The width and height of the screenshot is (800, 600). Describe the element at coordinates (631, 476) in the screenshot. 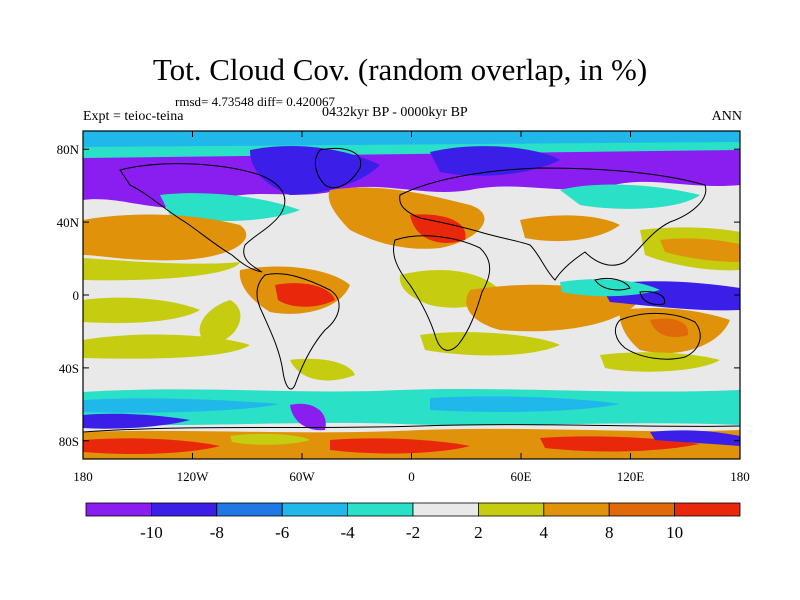

I see `lon-tick-label: 120E` at that location.